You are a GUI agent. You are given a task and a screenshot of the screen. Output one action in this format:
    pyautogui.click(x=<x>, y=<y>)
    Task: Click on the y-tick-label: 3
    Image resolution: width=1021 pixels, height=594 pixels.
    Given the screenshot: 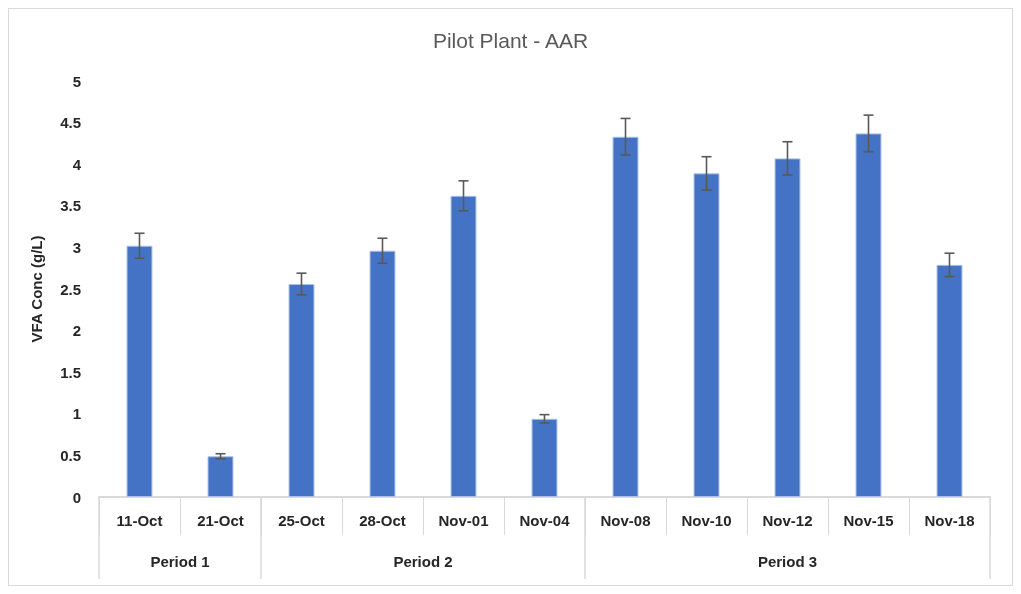 What is the action you would take?
    pyautogui.click(x=76, y=247)
    